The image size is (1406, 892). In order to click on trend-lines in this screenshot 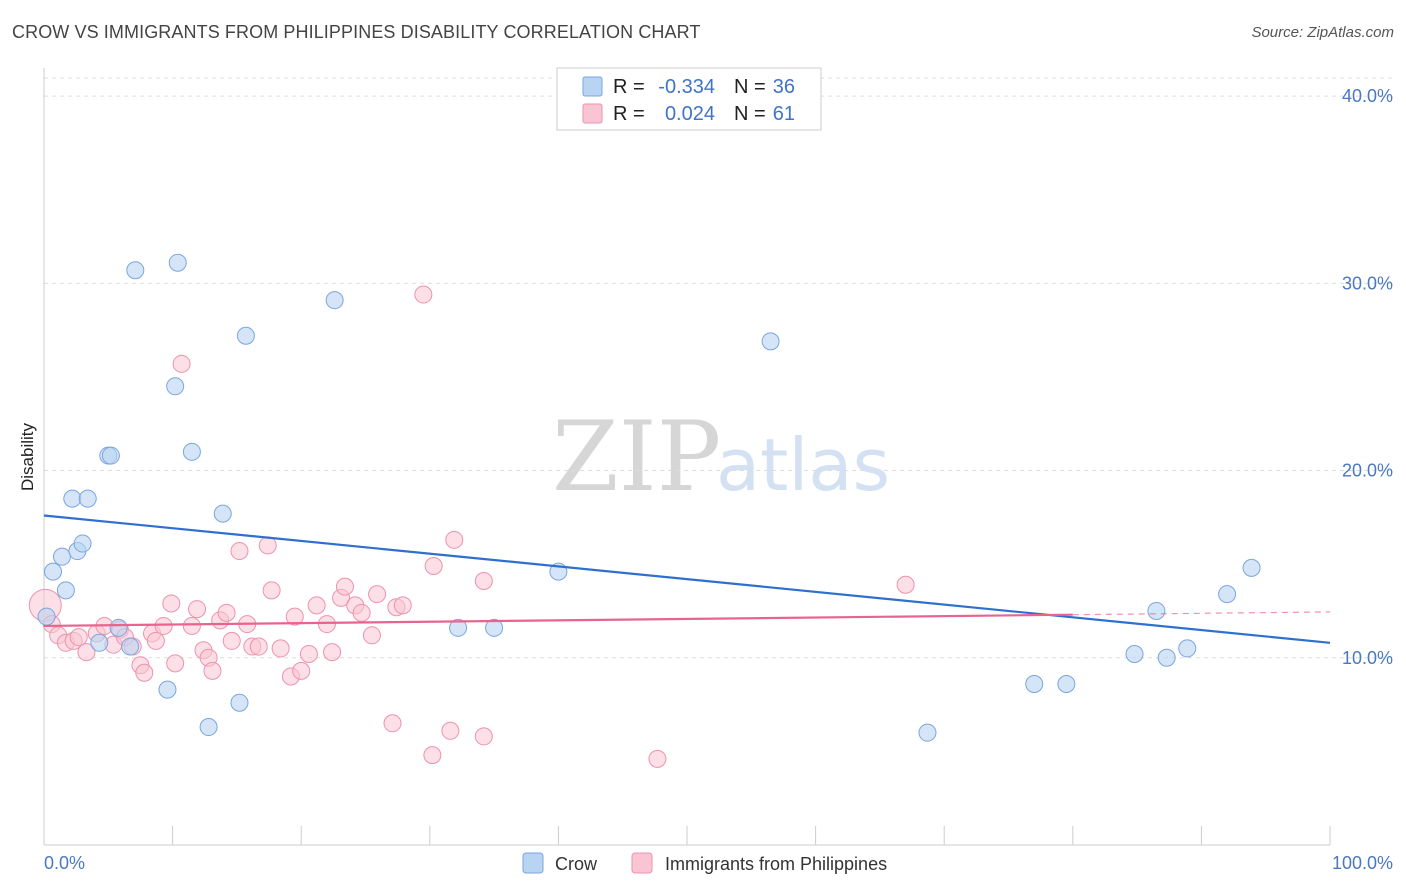, I will do `click(687, 579)`.